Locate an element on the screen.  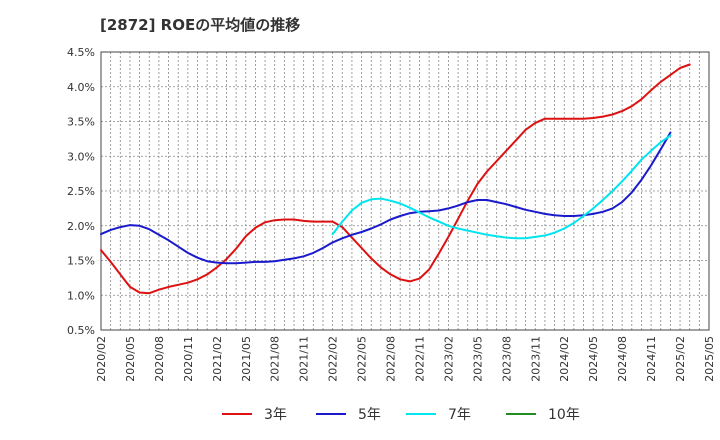
legend-label: 7年 is located at coordinates (459, 415).